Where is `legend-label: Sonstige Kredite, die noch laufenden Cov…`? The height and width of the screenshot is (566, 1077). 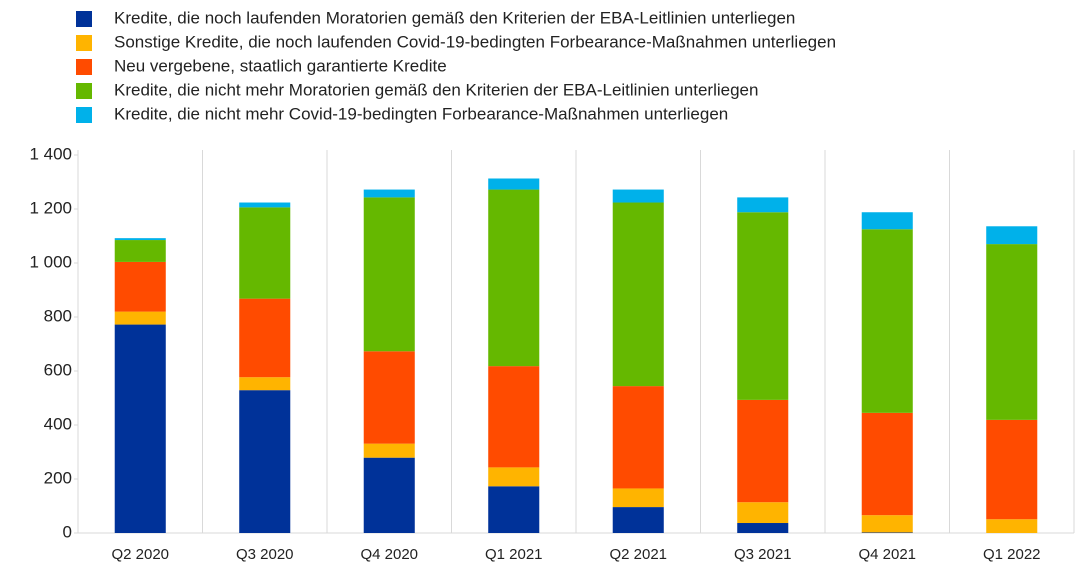
legend-label: Sonstige Kredite, die noch laufenden Cov… is located at coordinates (475, 41).